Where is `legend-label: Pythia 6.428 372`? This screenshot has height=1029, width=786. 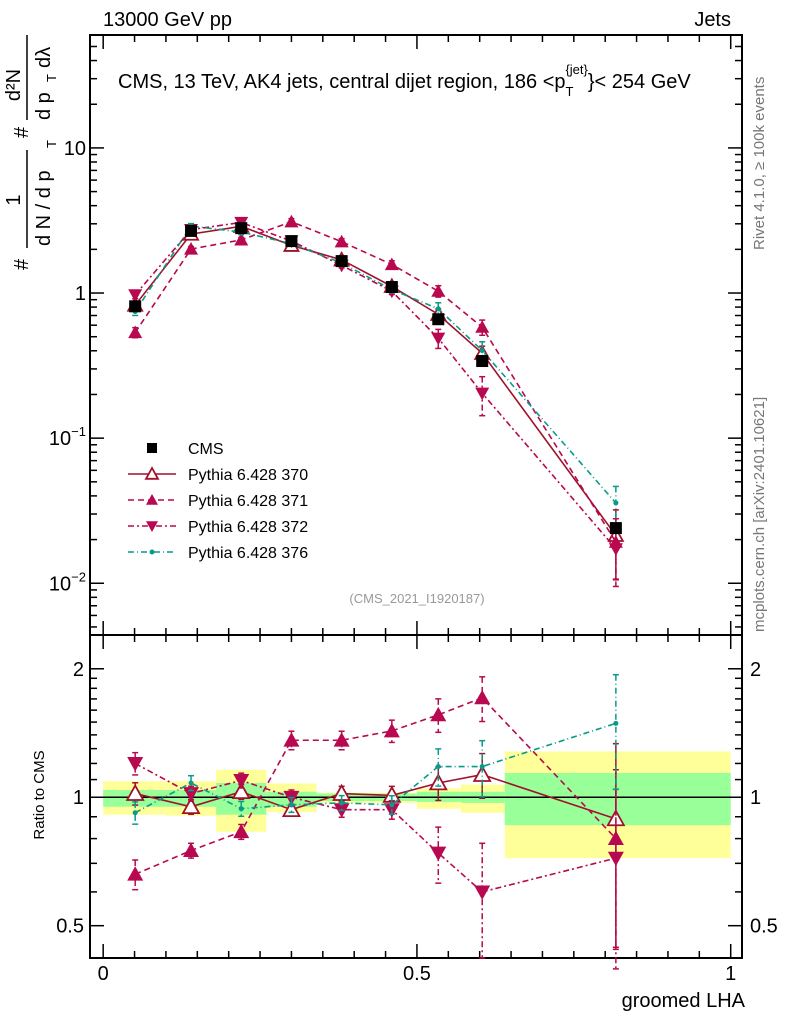
legend-label: Pythia 6.428 372 is located at coordinates (248, 527).